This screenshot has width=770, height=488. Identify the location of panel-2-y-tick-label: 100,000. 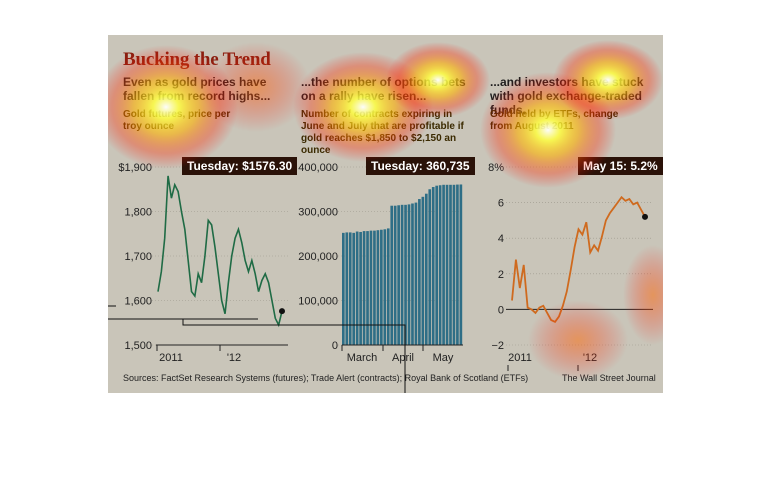
(318, 302).